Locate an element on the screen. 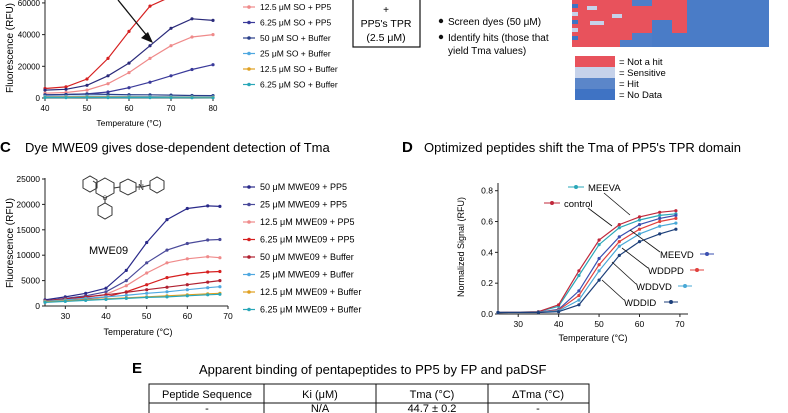 Image resolution: width=788 pixels, height=413 pixels. box-concentration: (2.5 μM) is located at coordinates (385, 38).